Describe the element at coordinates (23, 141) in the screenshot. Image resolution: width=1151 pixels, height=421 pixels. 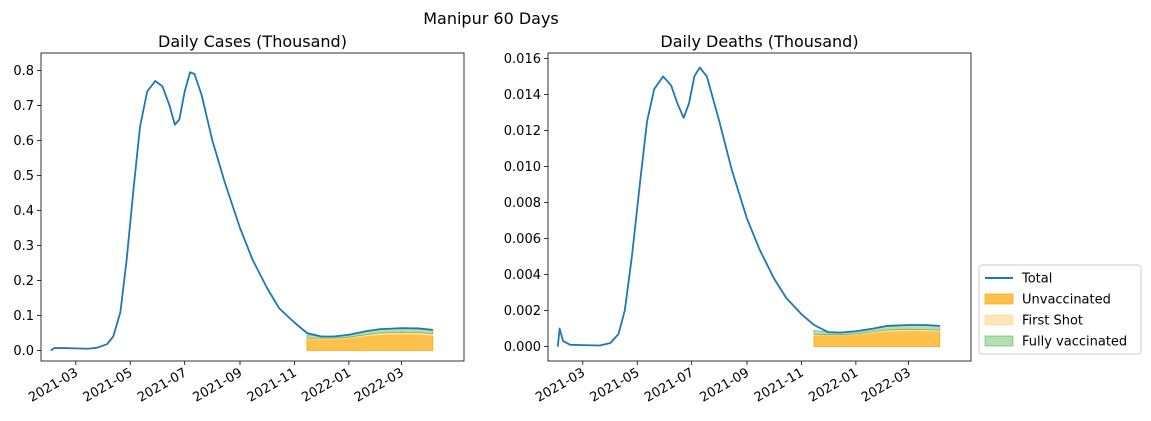
I see `cases-y-tick-label: 0.6` at that location.